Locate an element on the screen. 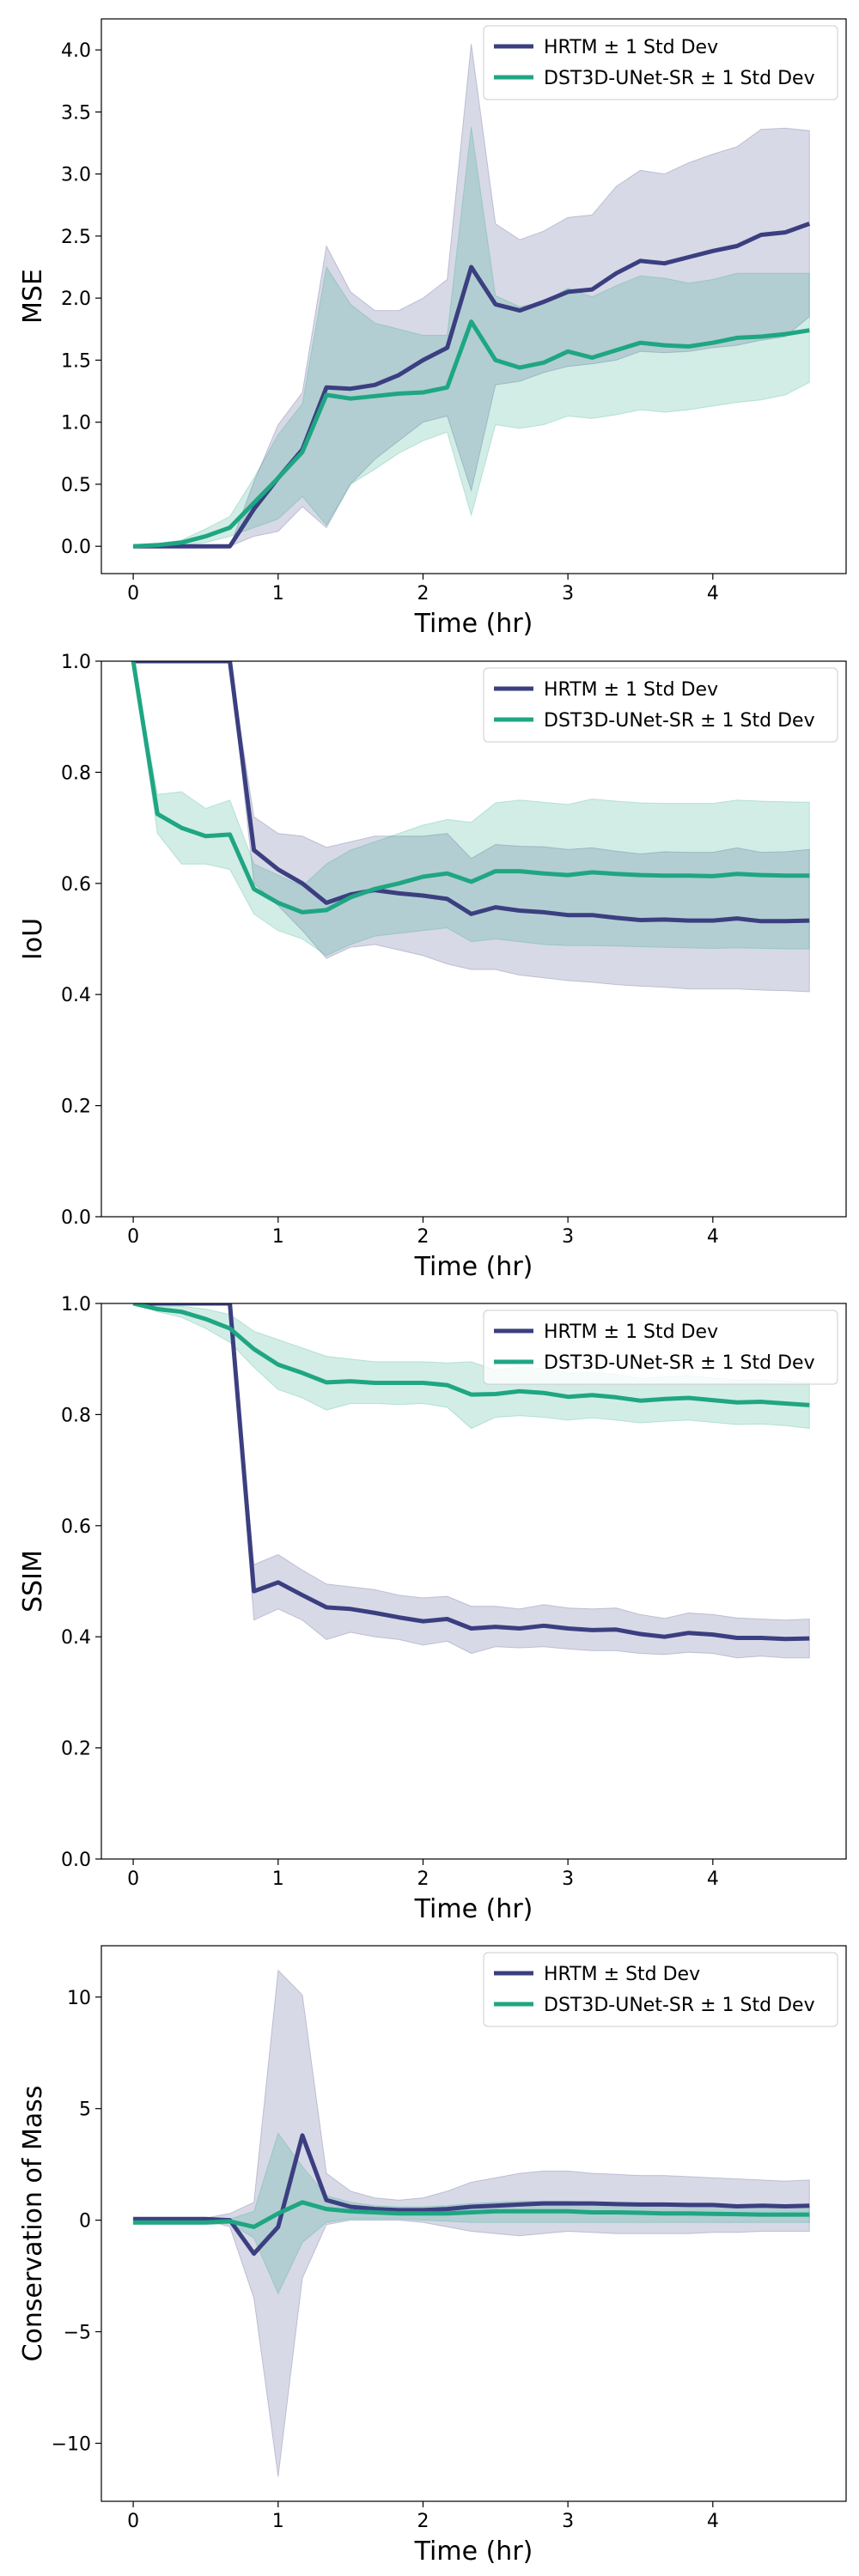  legend-label-series-1: HRTM ± Std Dev is located at coordinates (622, 1975).